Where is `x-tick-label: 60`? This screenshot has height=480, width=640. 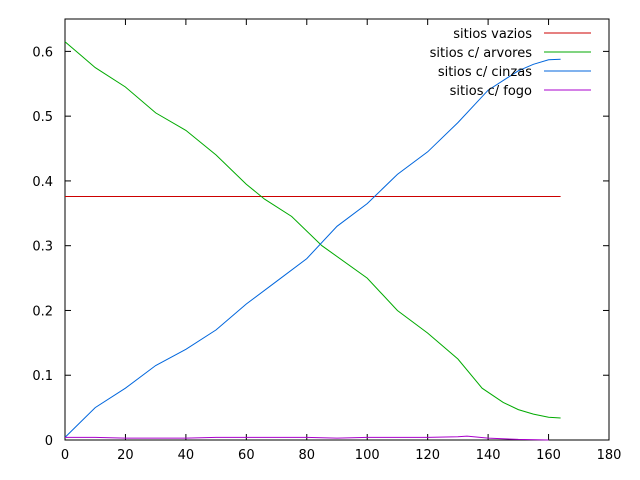 x-tick-label: 60 is located at coordinates (246, 455).